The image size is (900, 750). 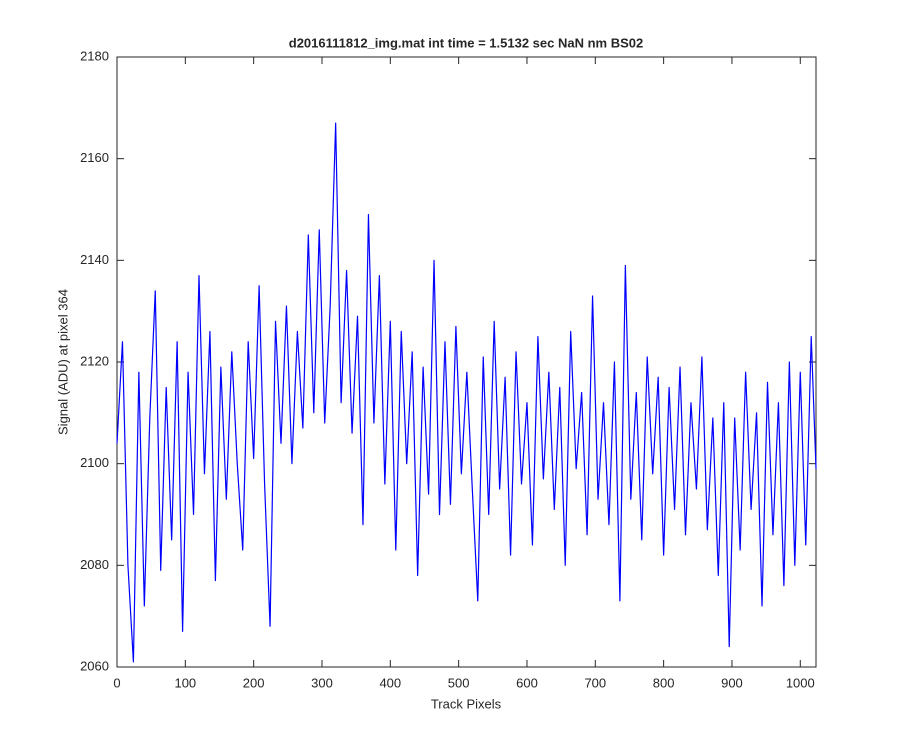 I want to click on y-axis-label: Signal (ADU) at pixel 364, so click(x=62, y=362).